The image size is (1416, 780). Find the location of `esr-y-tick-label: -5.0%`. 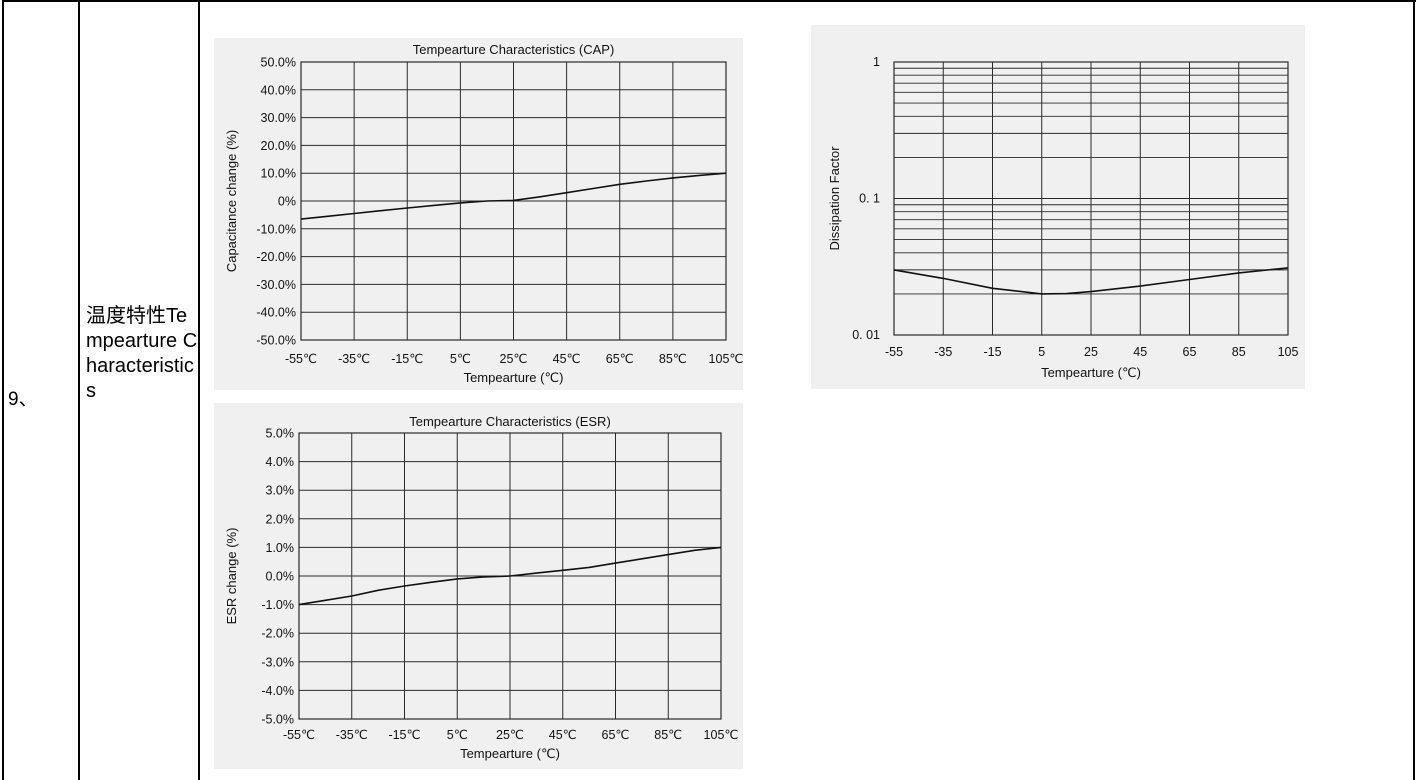

esr-y-tick-label: -5.0% is located at coordinates (277, 720).